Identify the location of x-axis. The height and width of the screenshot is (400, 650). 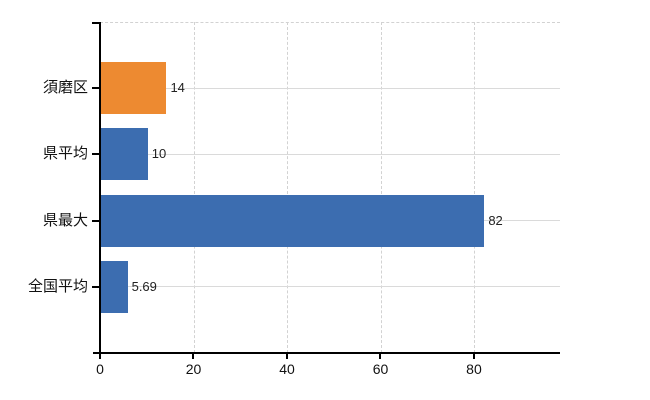
(326, 353).